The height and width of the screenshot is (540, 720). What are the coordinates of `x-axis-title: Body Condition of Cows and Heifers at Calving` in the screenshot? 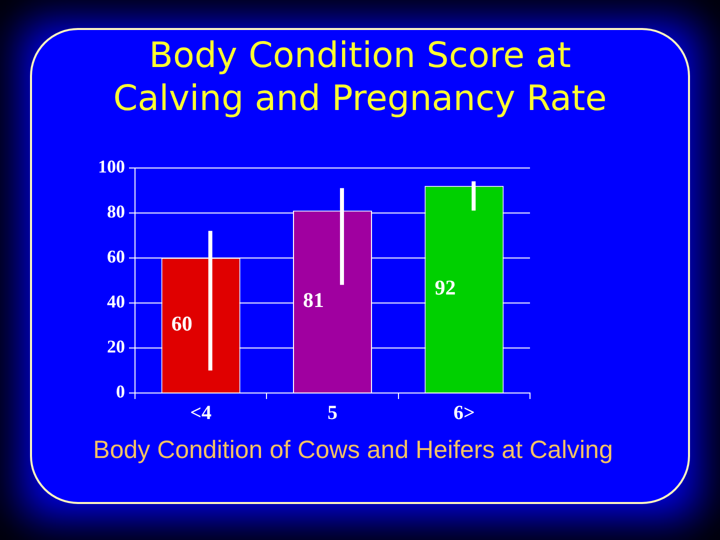 It's located at (353, 450).